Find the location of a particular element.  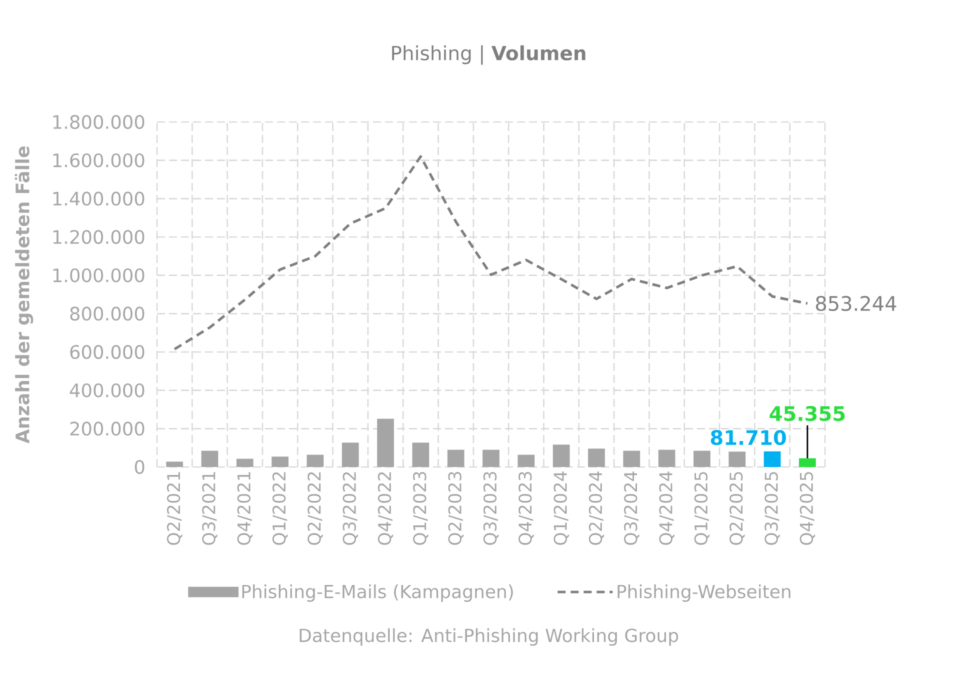

data-label: 45.355 is located at coordinates (807, 414).